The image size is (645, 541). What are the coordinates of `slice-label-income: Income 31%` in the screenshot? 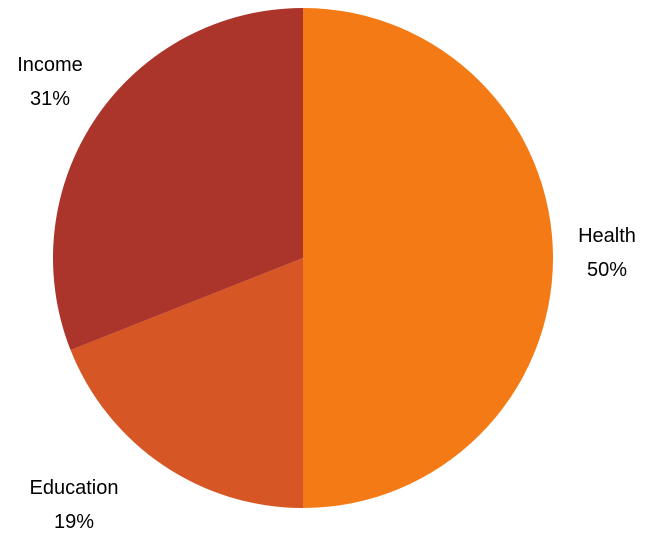 It's located at (50, 82).